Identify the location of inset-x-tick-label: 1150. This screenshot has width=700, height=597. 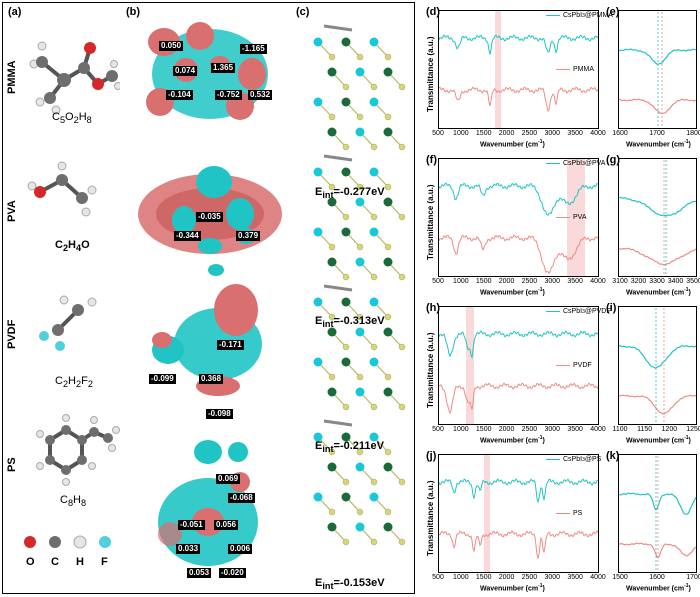
(645, 429).